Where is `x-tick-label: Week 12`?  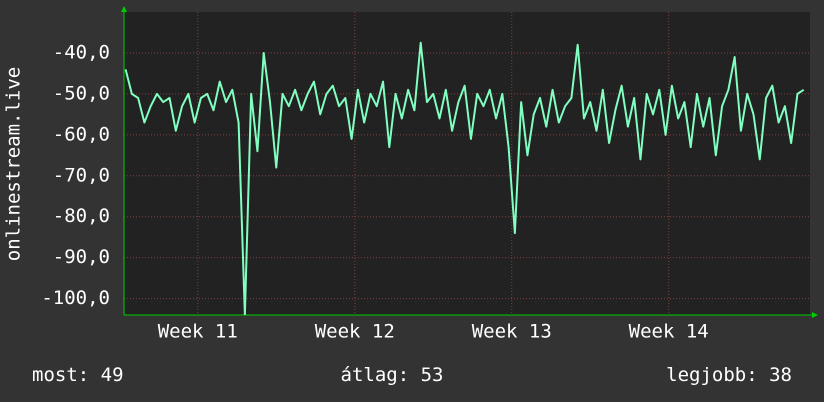
x-tick-label: Week 12 is located at coordinates (355, 332).